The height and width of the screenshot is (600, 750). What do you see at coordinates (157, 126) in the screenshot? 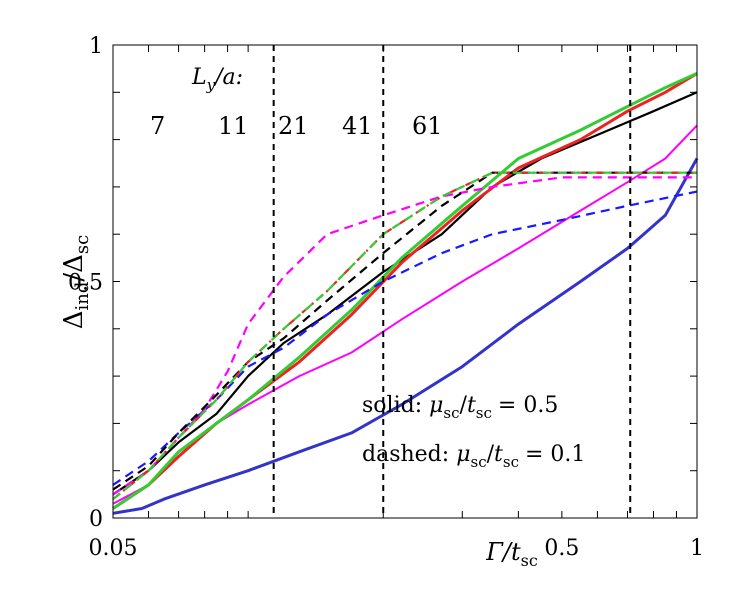
I see `legend-entry-7: 7` at bounding box center [157, 126].